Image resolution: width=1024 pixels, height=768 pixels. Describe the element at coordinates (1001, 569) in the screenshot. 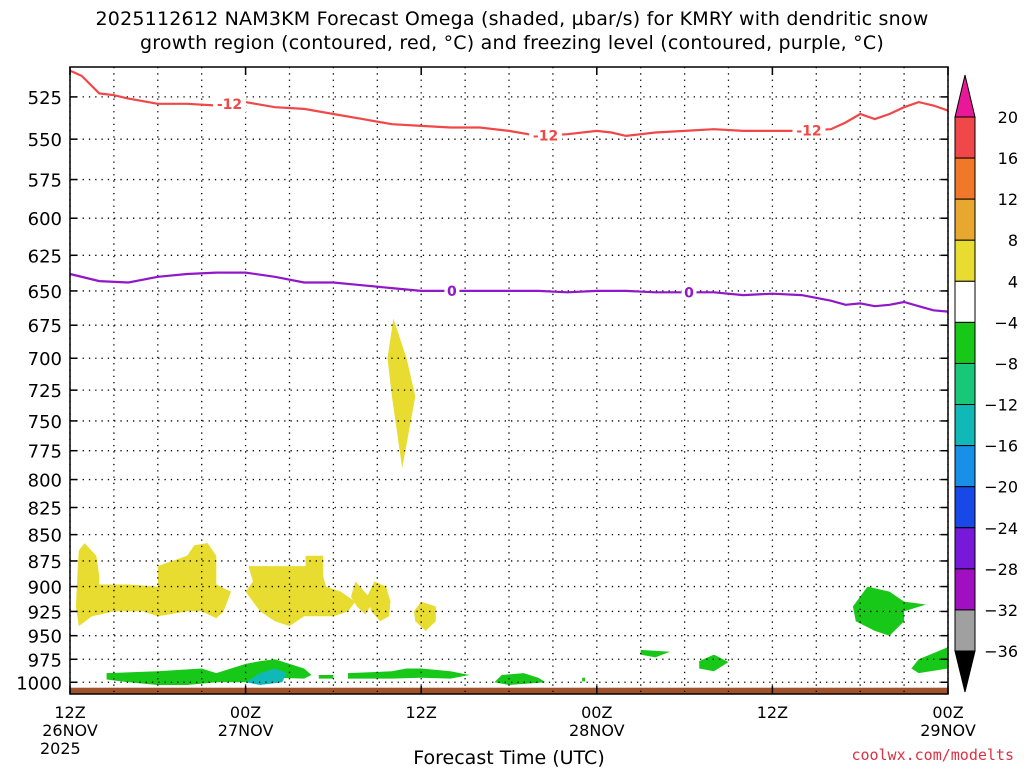

I see `colorbar-level-label: −28` at that location.